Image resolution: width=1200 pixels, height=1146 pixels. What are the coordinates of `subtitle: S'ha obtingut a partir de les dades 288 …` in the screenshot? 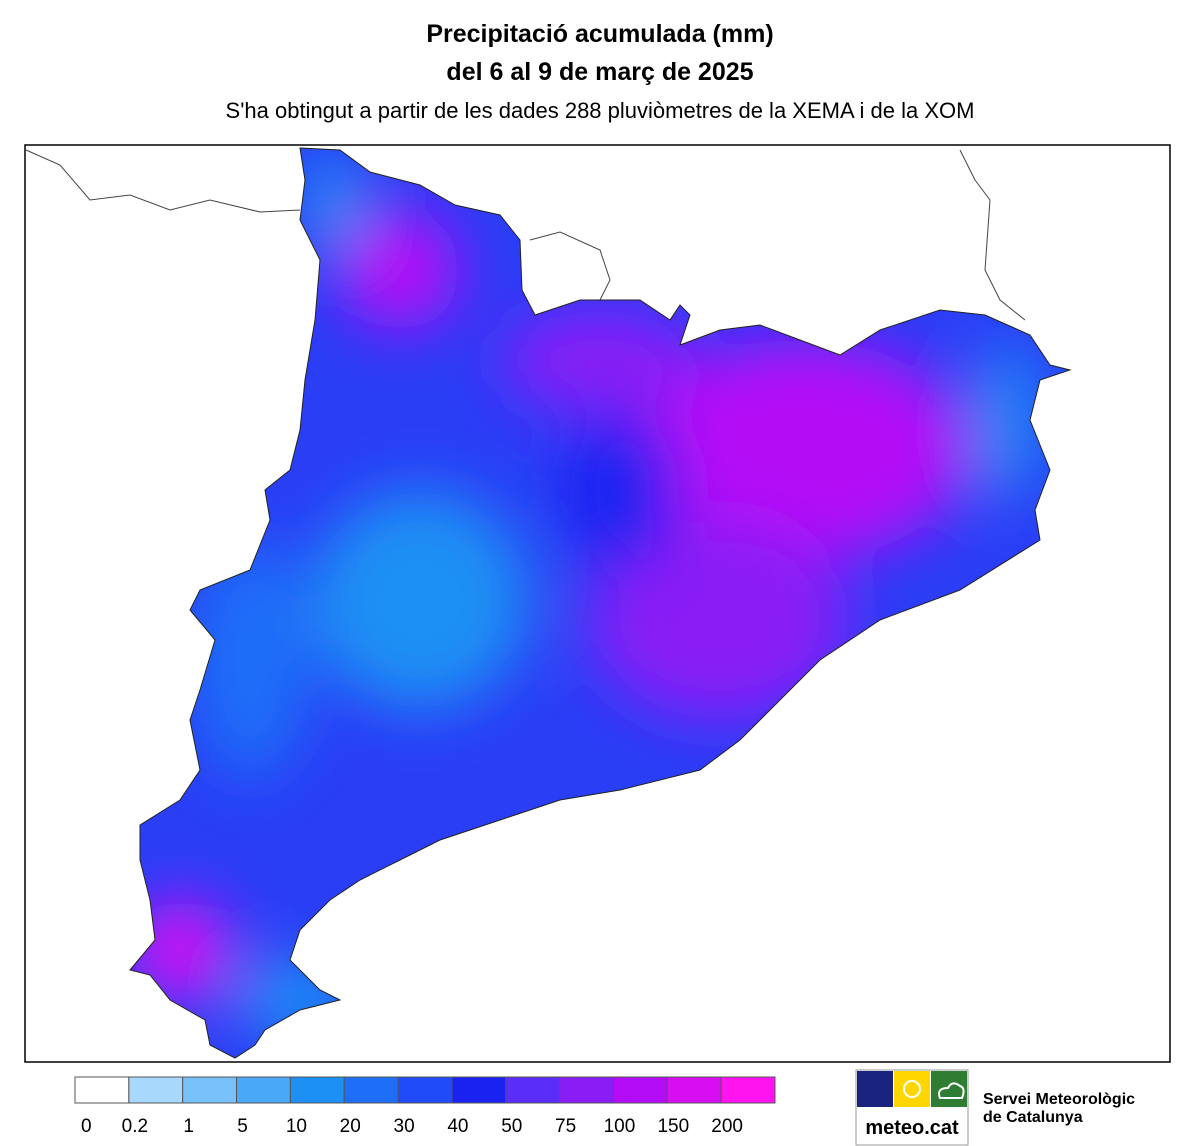 It's located at (600, 110).